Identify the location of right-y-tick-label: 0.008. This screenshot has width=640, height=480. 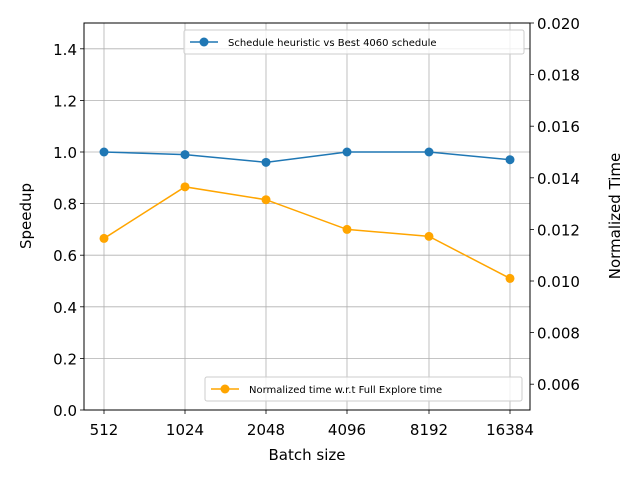
(558, 334).